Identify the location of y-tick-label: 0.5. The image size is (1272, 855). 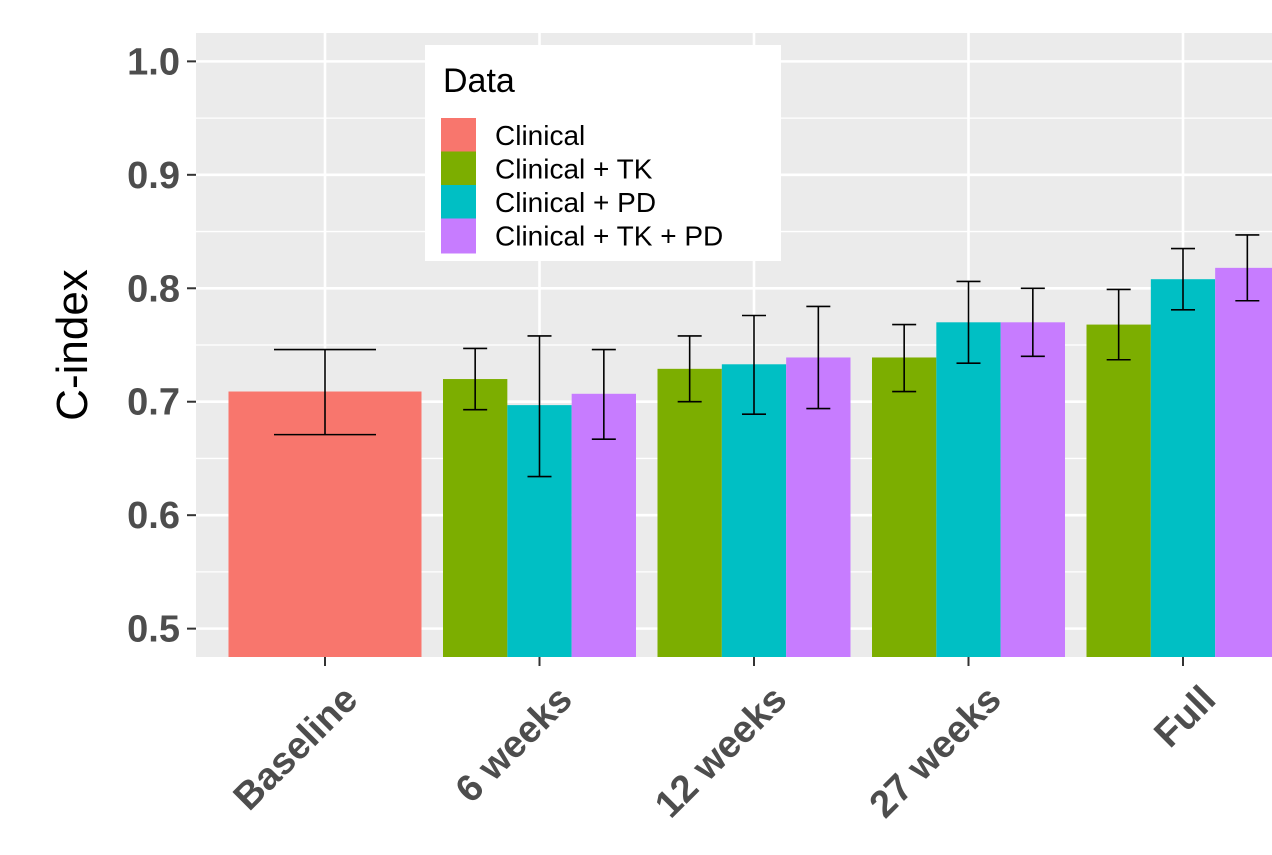
(153, 630).